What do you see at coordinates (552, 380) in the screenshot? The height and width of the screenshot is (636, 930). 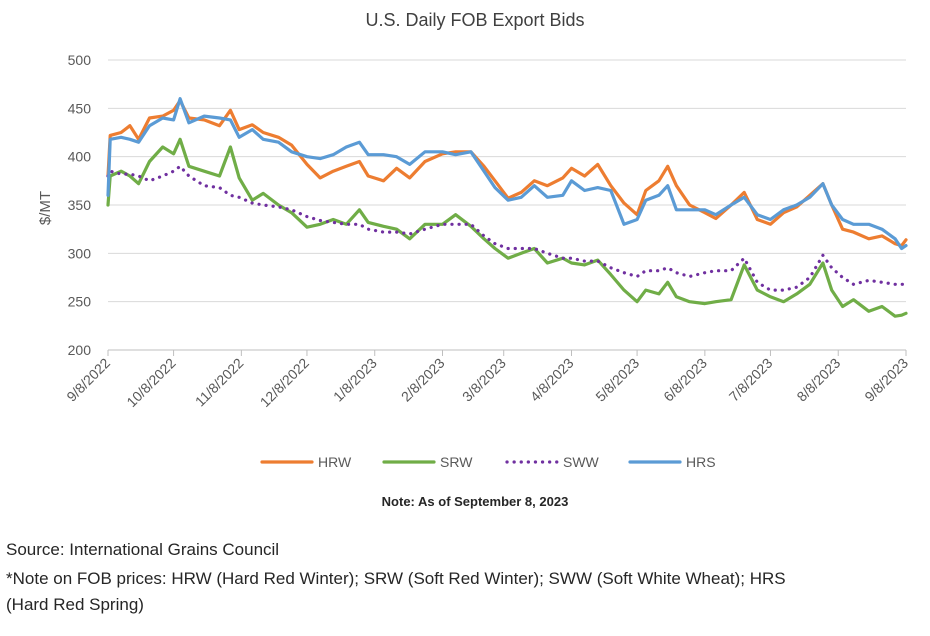 I see `x-tick-label-7: 4/8/2023` at bounding box center [552, 380].